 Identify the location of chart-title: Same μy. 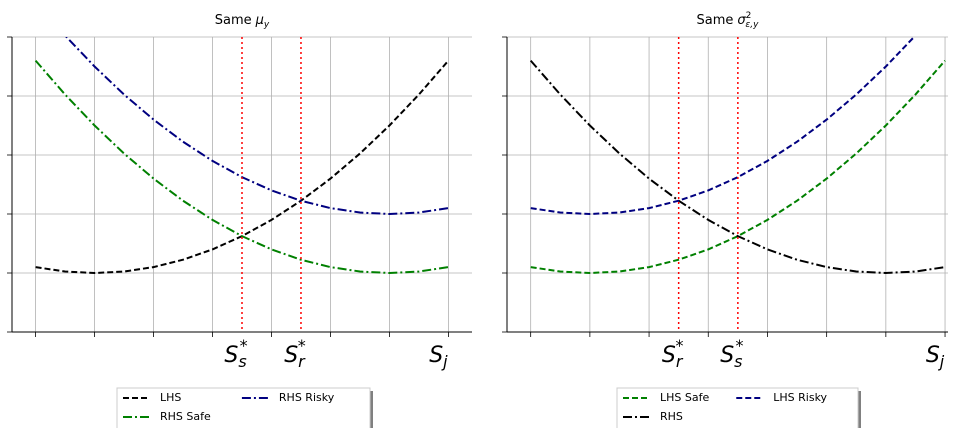
(242, 21).